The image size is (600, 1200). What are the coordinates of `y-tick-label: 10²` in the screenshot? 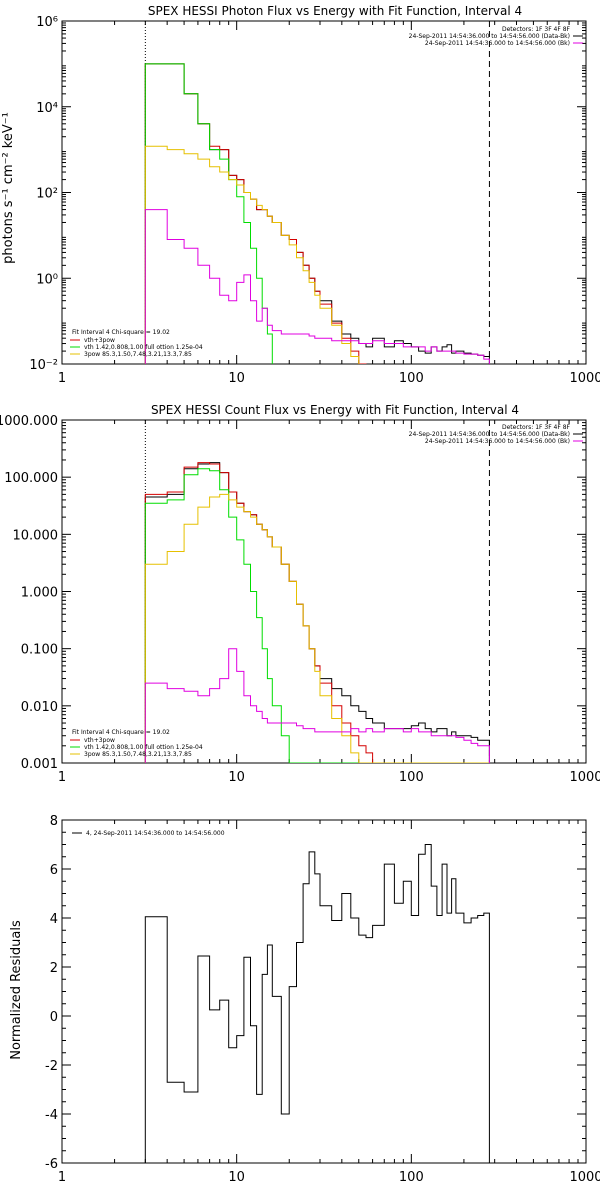 It's located at (47, 194).